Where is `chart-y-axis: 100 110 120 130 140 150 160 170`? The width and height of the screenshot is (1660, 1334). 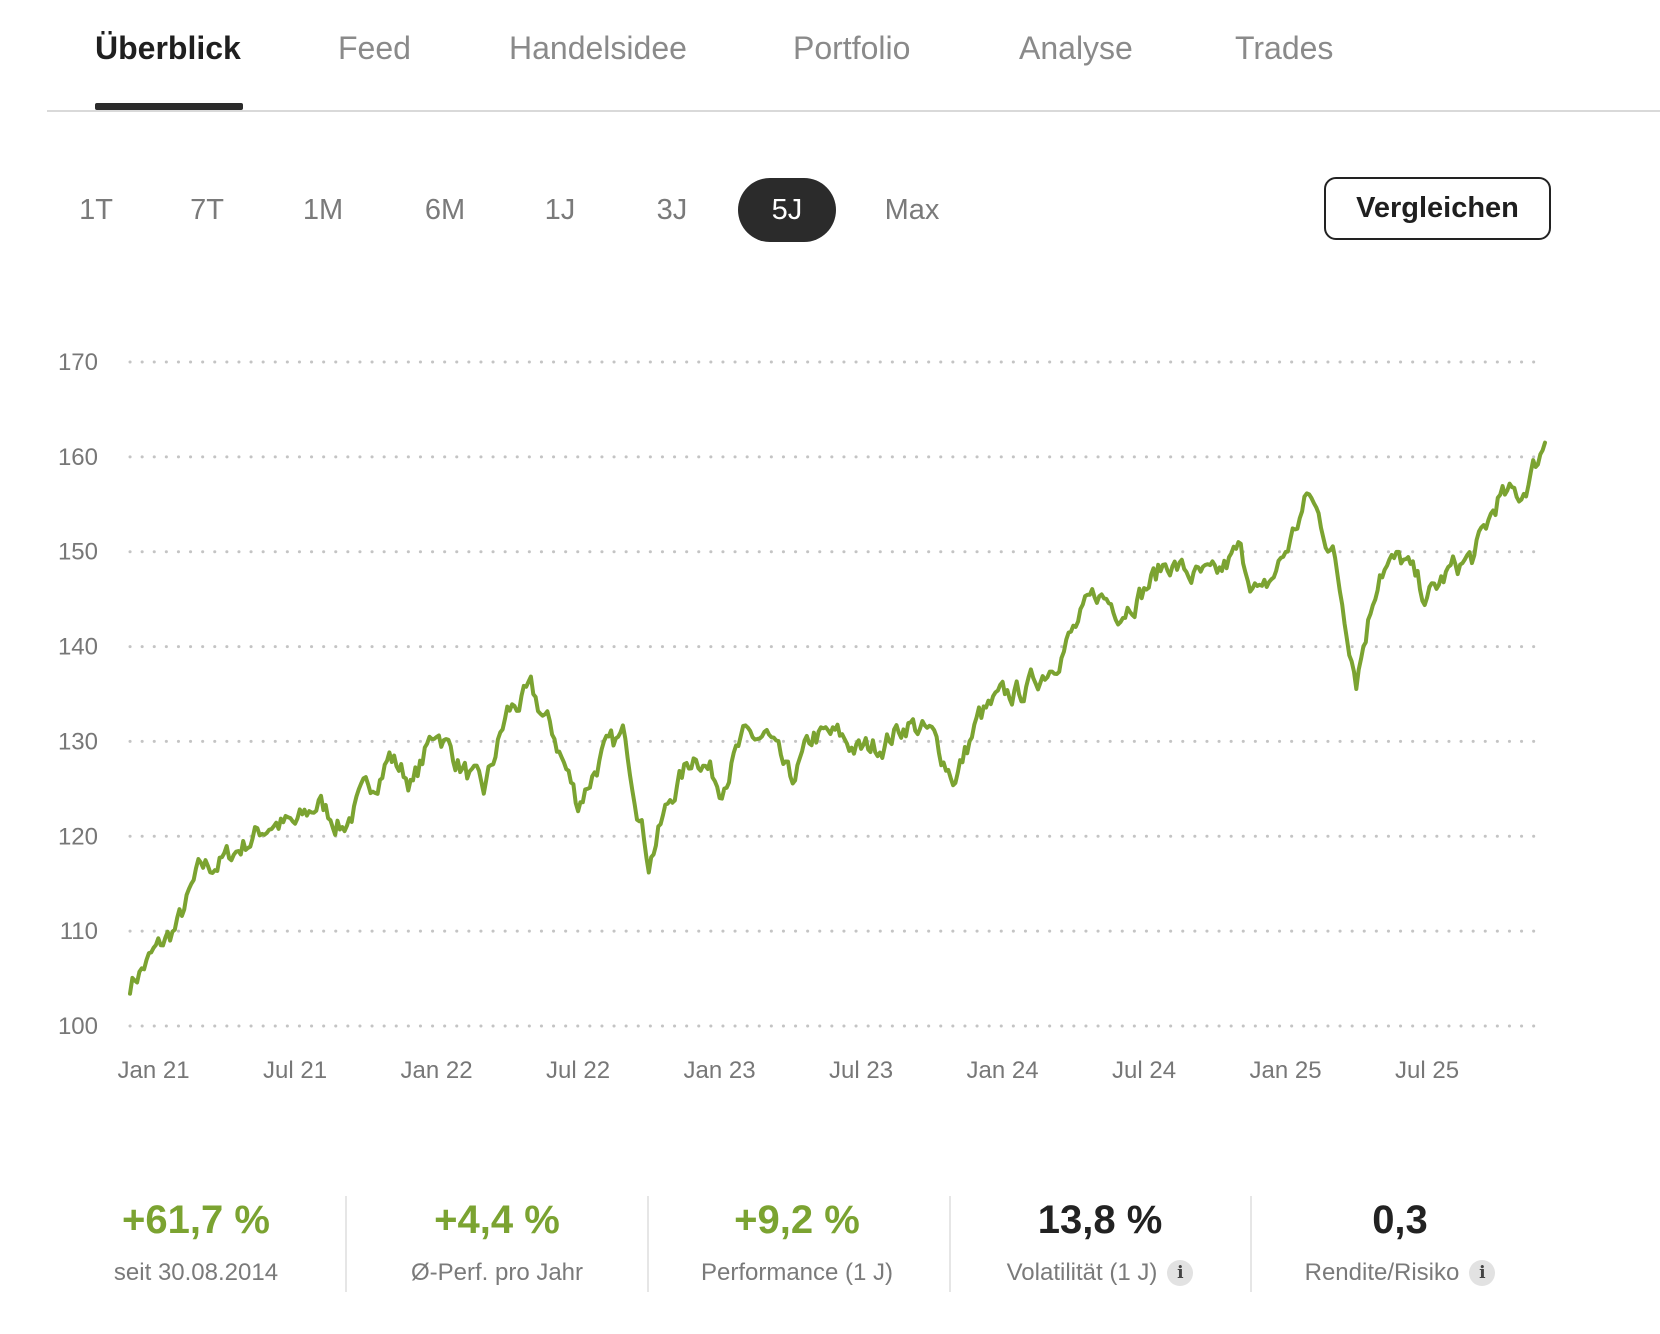
chart-y-axis: 100 110 120 130 140 150 160 170 is located at coordinates (78, 694).